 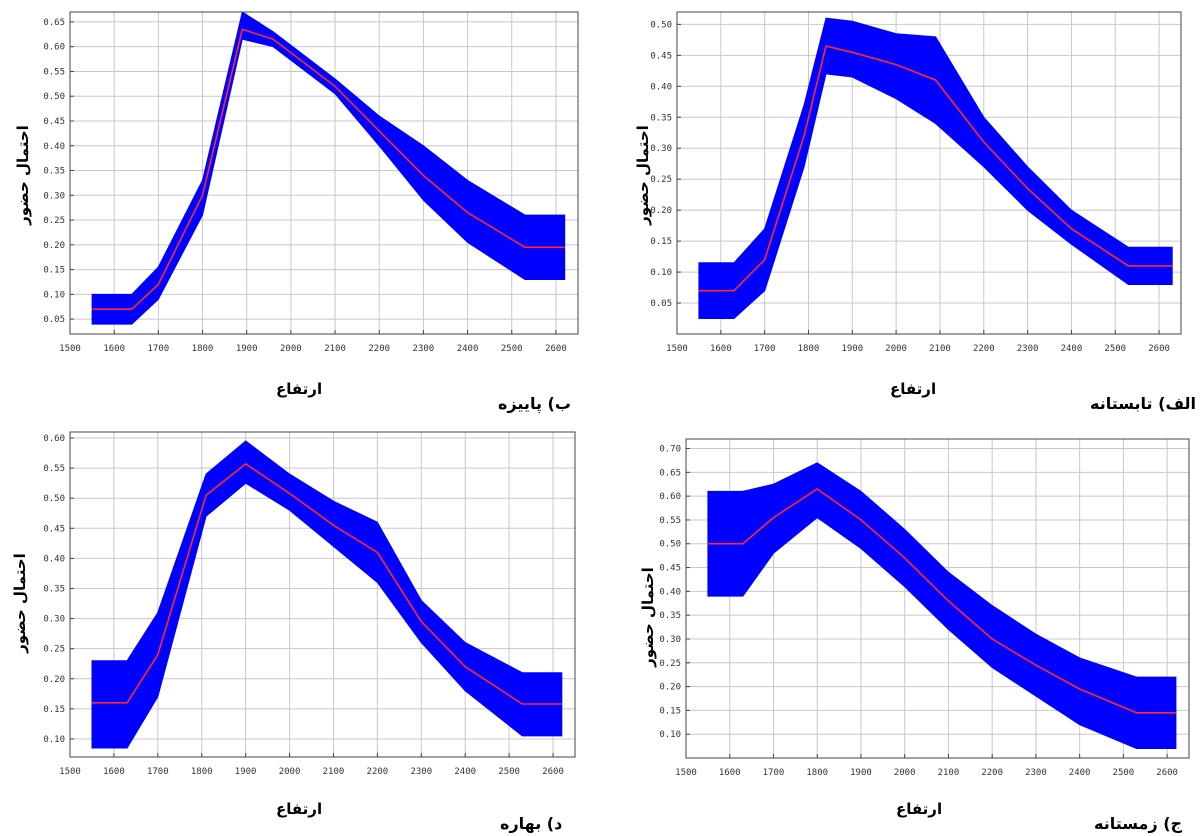 What do you see at coordinates (531, 823) in the screenshot?
I see `chart-spring-caption: د) بهاره` at bounding box center [531, 823].